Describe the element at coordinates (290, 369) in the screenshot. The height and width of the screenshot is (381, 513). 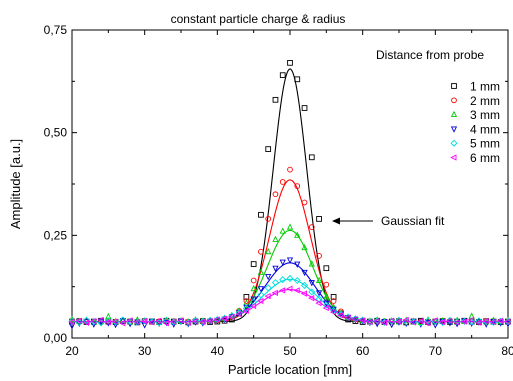
I see `x-axis-label: Particle location [mm]` at that location.